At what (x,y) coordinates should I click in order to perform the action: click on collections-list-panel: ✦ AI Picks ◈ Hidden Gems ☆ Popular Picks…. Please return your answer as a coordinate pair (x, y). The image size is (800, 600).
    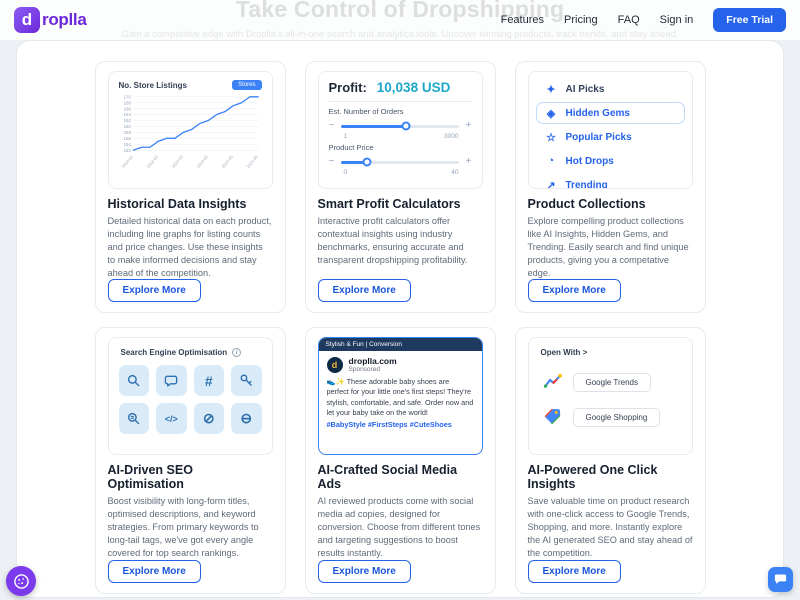
    Looking at the image, I should click on (610, 130).